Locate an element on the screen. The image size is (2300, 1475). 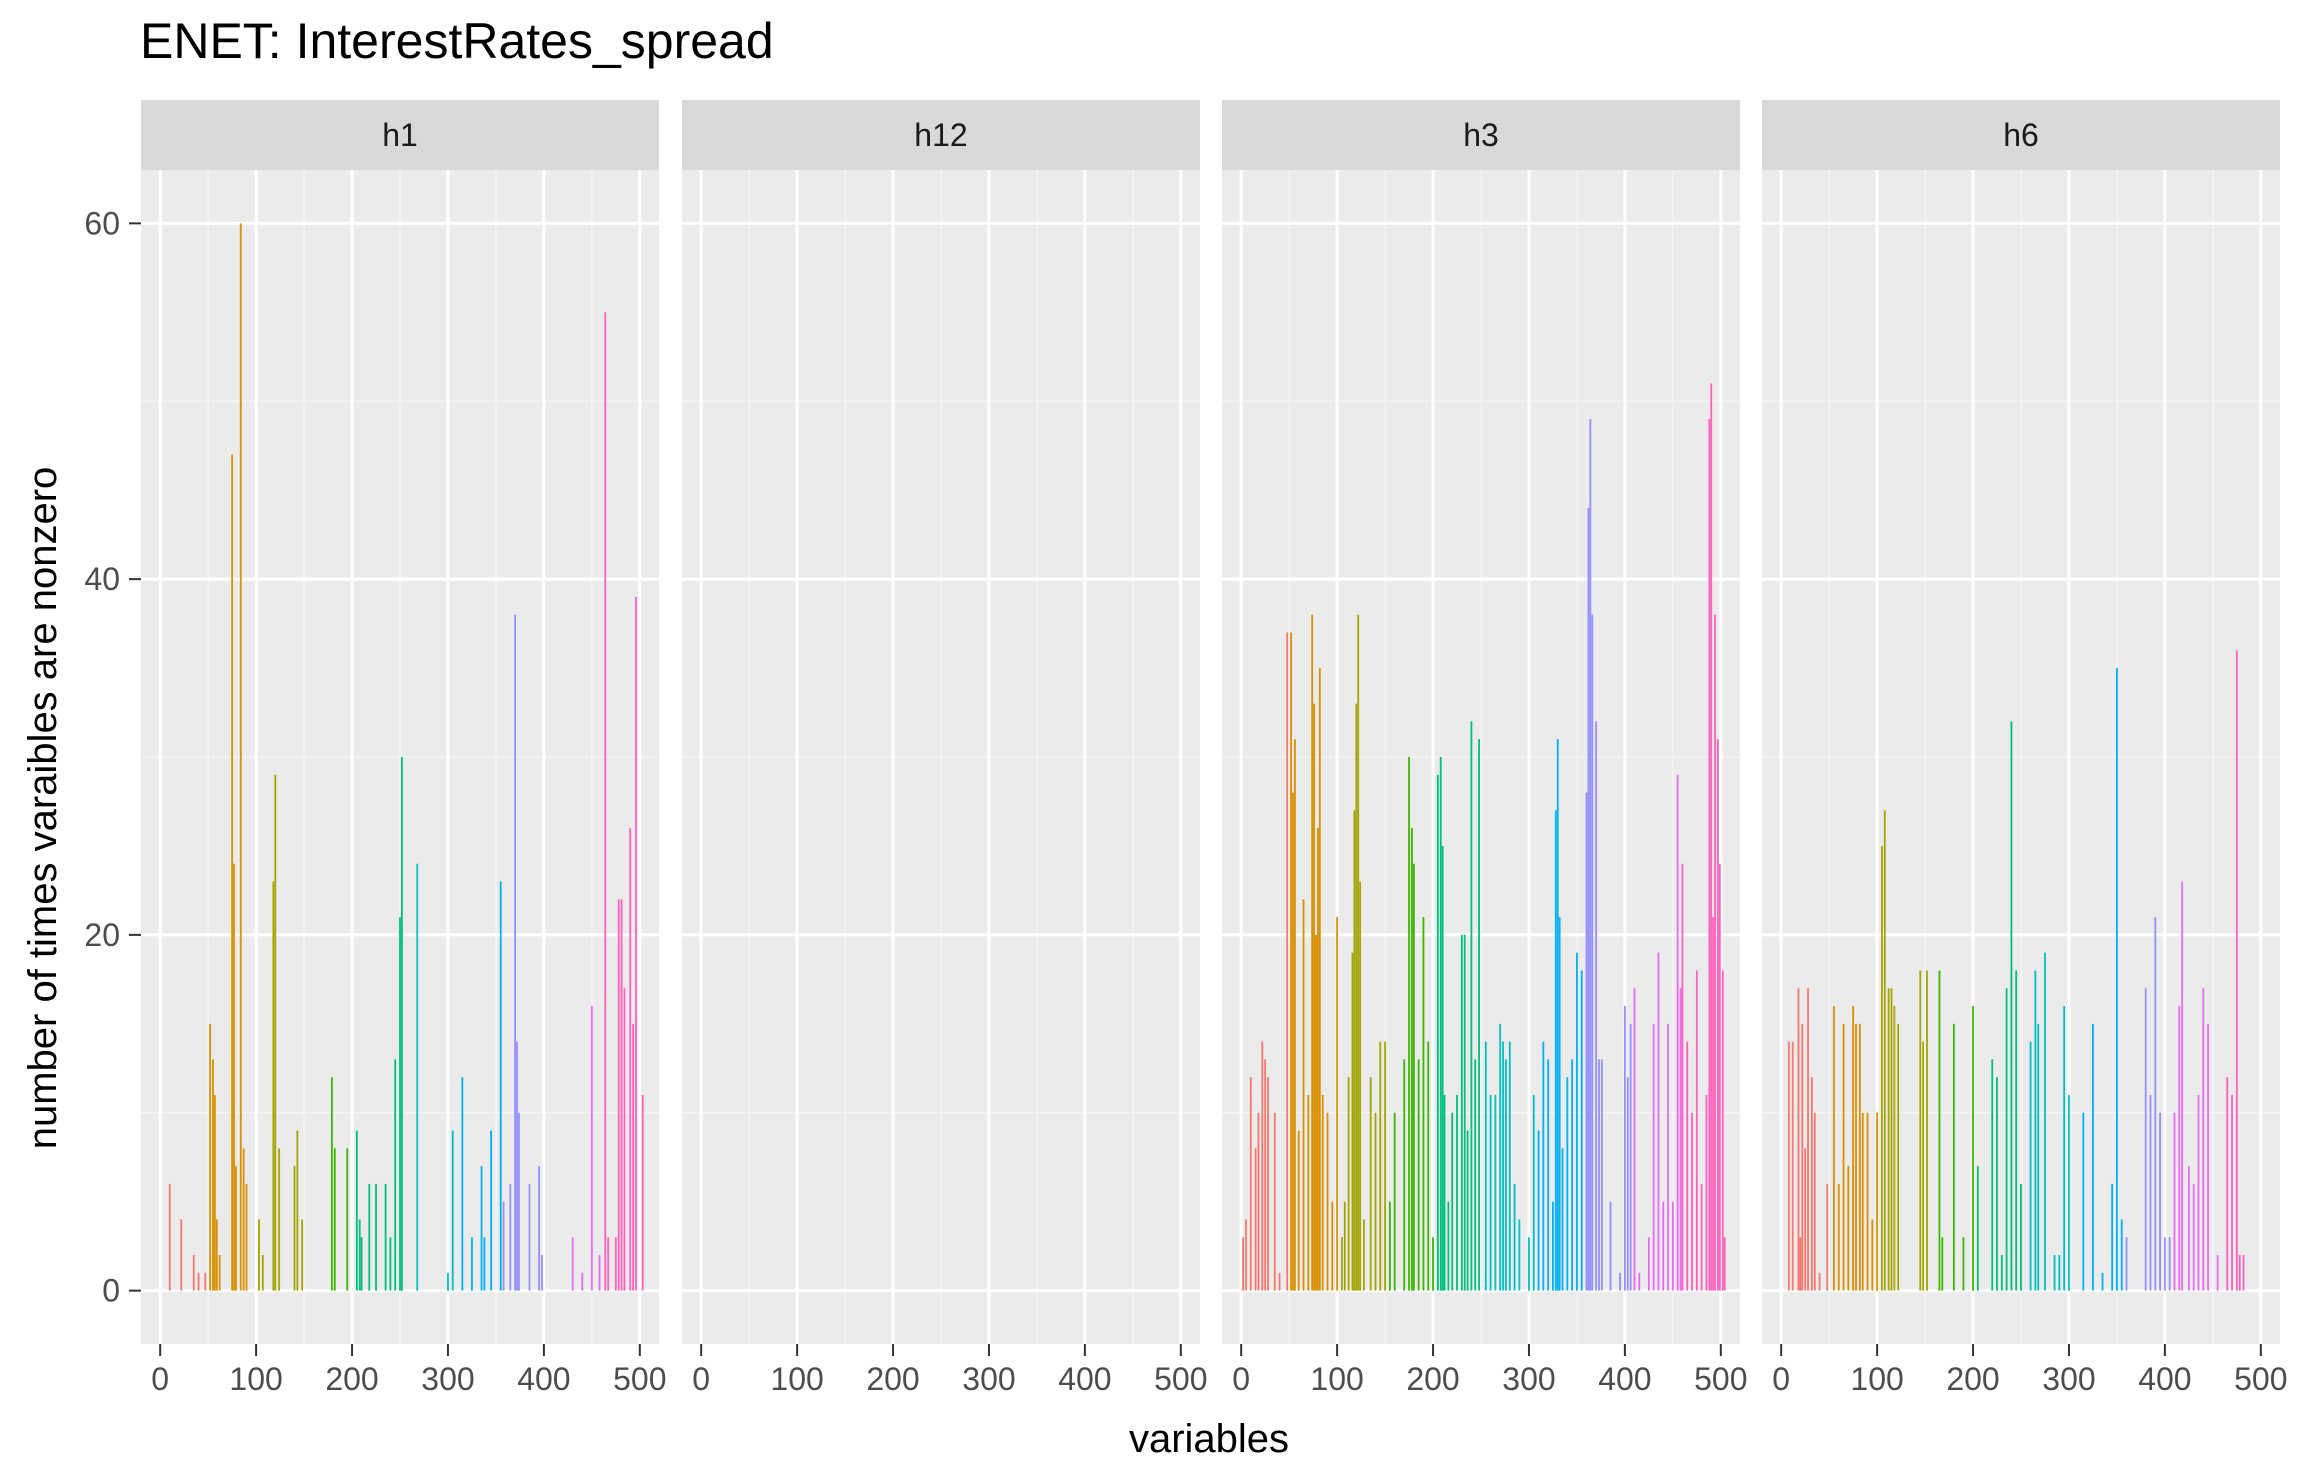
bars-h3 is located at coordinates (1484, 837).